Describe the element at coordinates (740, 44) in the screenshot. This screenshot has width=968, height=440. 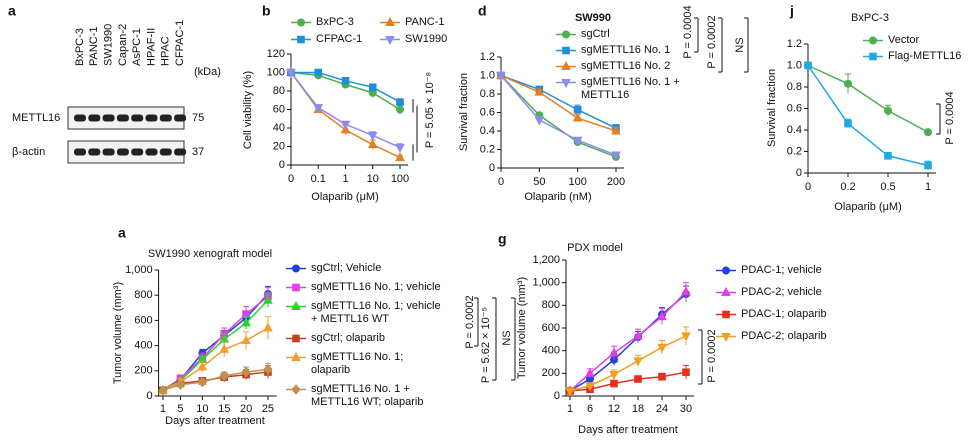
I see `significance-label: NS` at that location.